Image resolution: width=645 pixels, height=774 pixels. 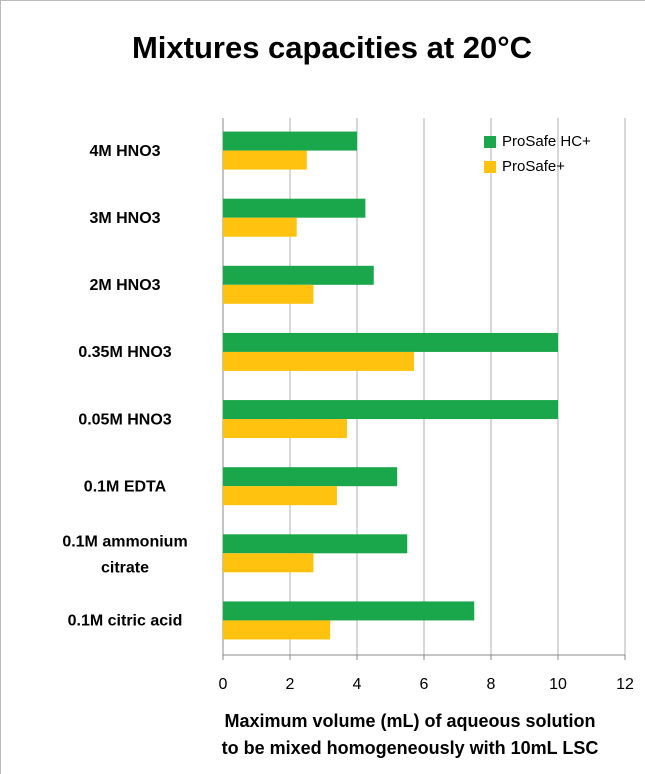 What do you see at coordinates (124, 285) in the screenshot?
I see `y-tick-label: 2M HNO3` at bounding box center [124, 285].